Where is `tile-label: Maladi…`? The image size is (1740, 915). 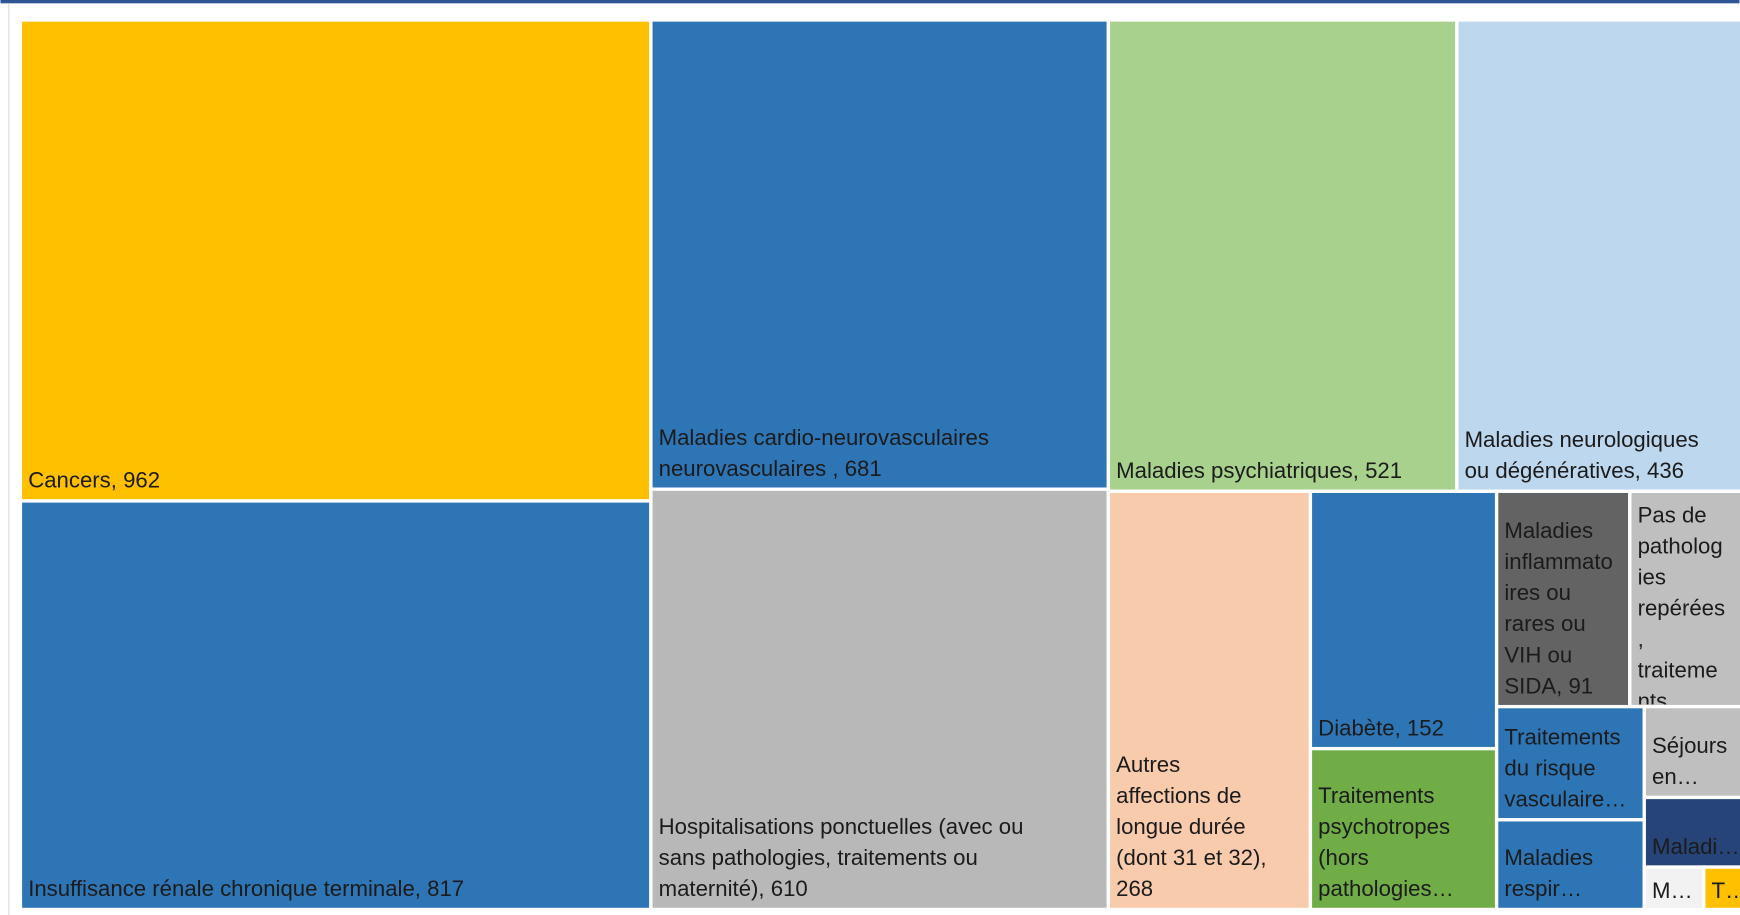
tile-label: Maladi… is located at coordinates (1696, 846).